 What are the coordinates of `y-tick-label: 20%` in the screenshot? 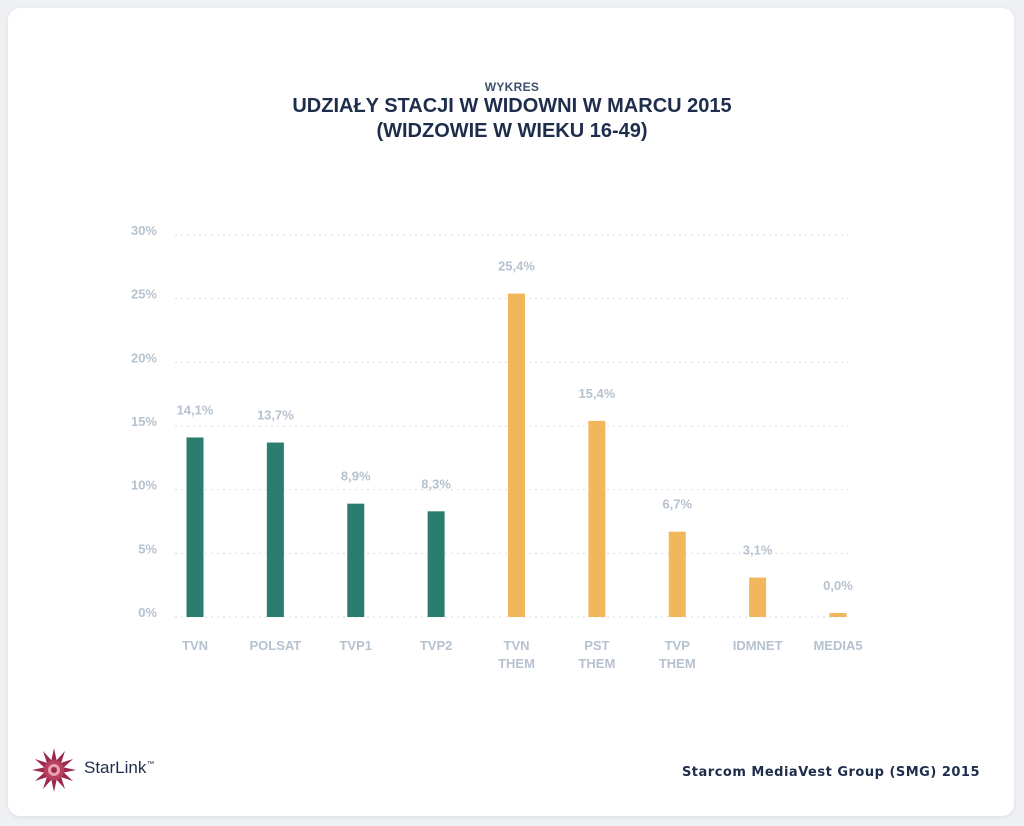 It's located at (144, 357).